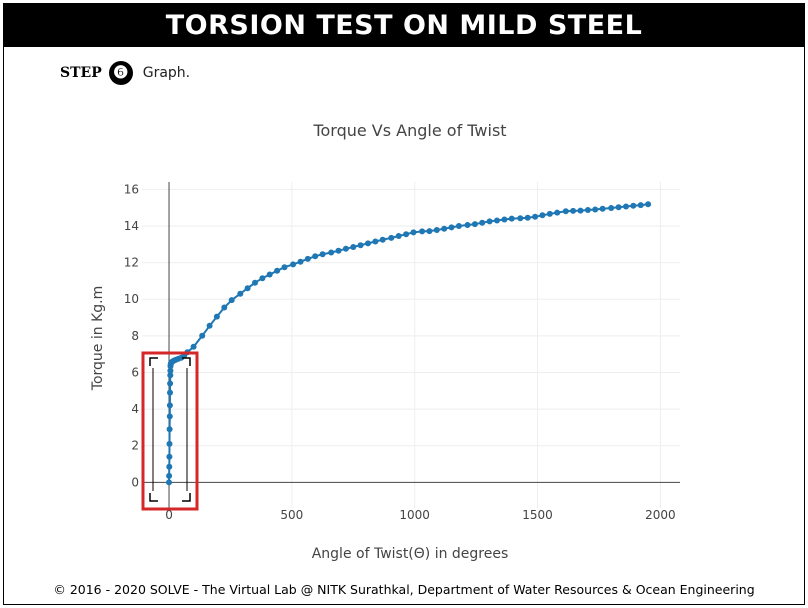 The height and width of the screenshot is (608, 808). Describe the element at coordinates (120, 73) in the screenshot. I see `step-number-badge: ❻` at that location.